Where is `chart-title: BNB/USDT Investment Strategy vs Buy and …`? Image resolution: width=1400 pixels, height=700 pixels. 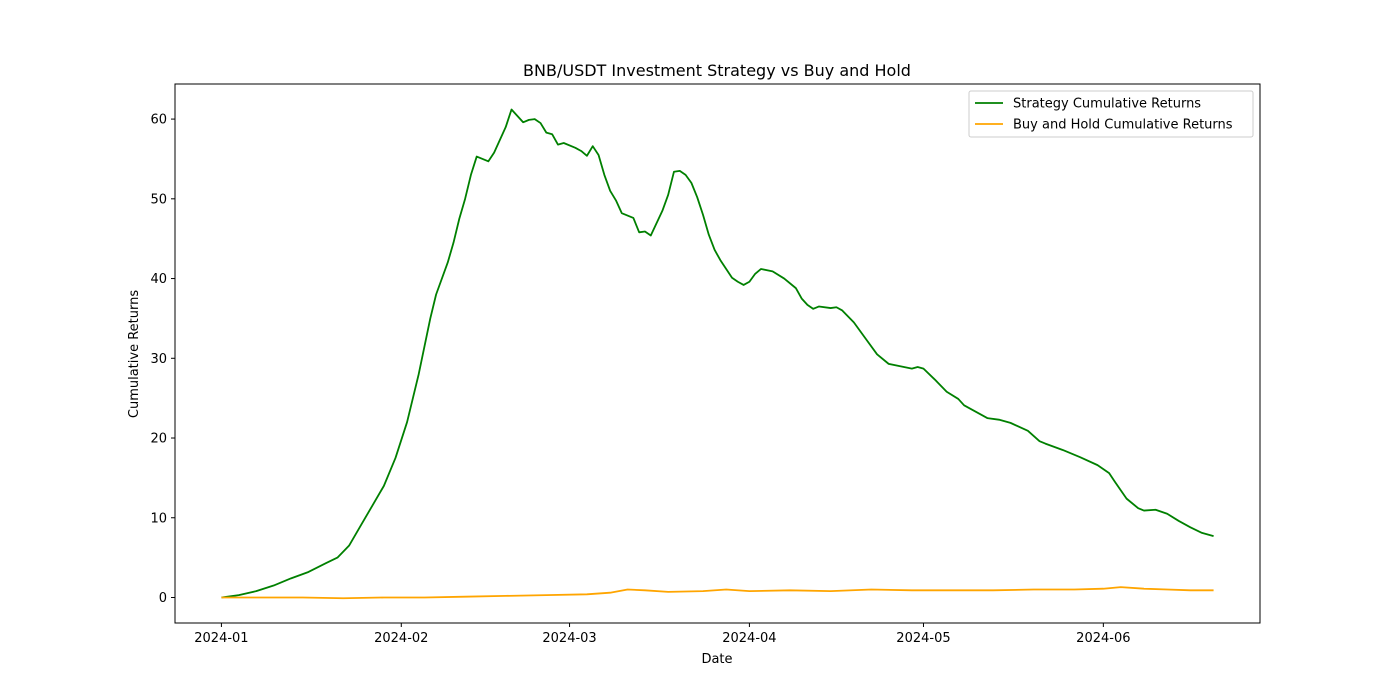 chart-title: BNB/USDT Investment Strategy vs Buy and … is located at coordinates (717, 70).